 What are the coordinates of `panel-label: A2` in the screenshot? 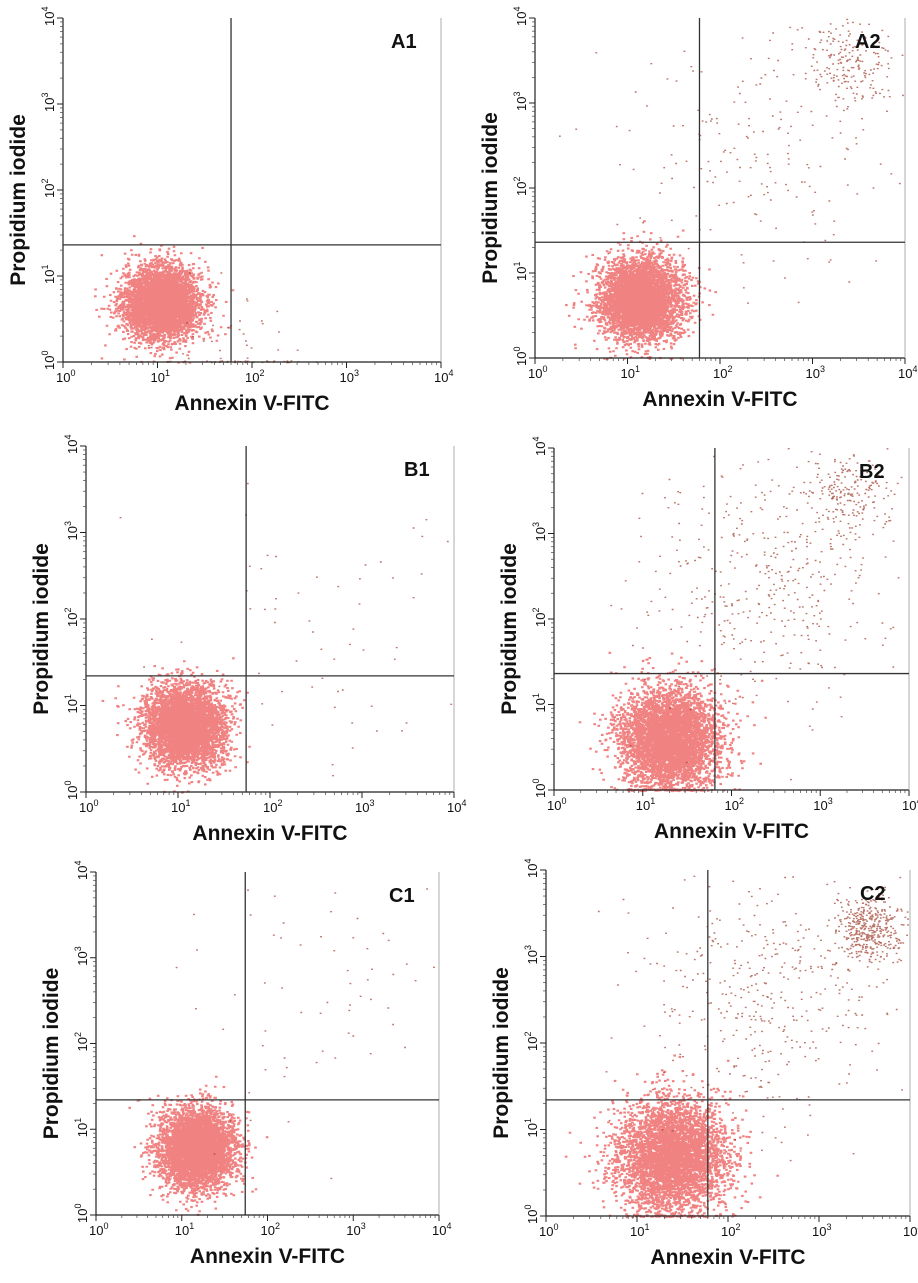 It's located at (868, 42).